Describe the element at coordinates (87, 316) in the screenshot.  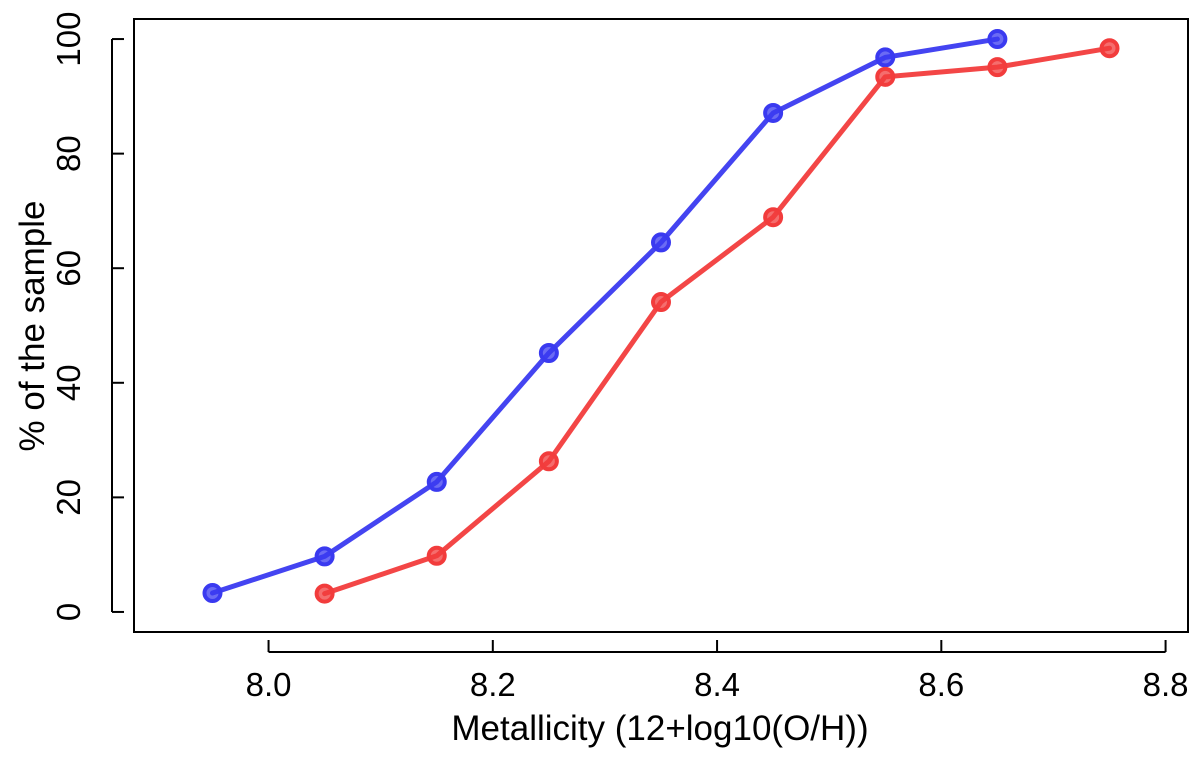
I see `y-axis: 0 20 40 60 80 100` at that location.